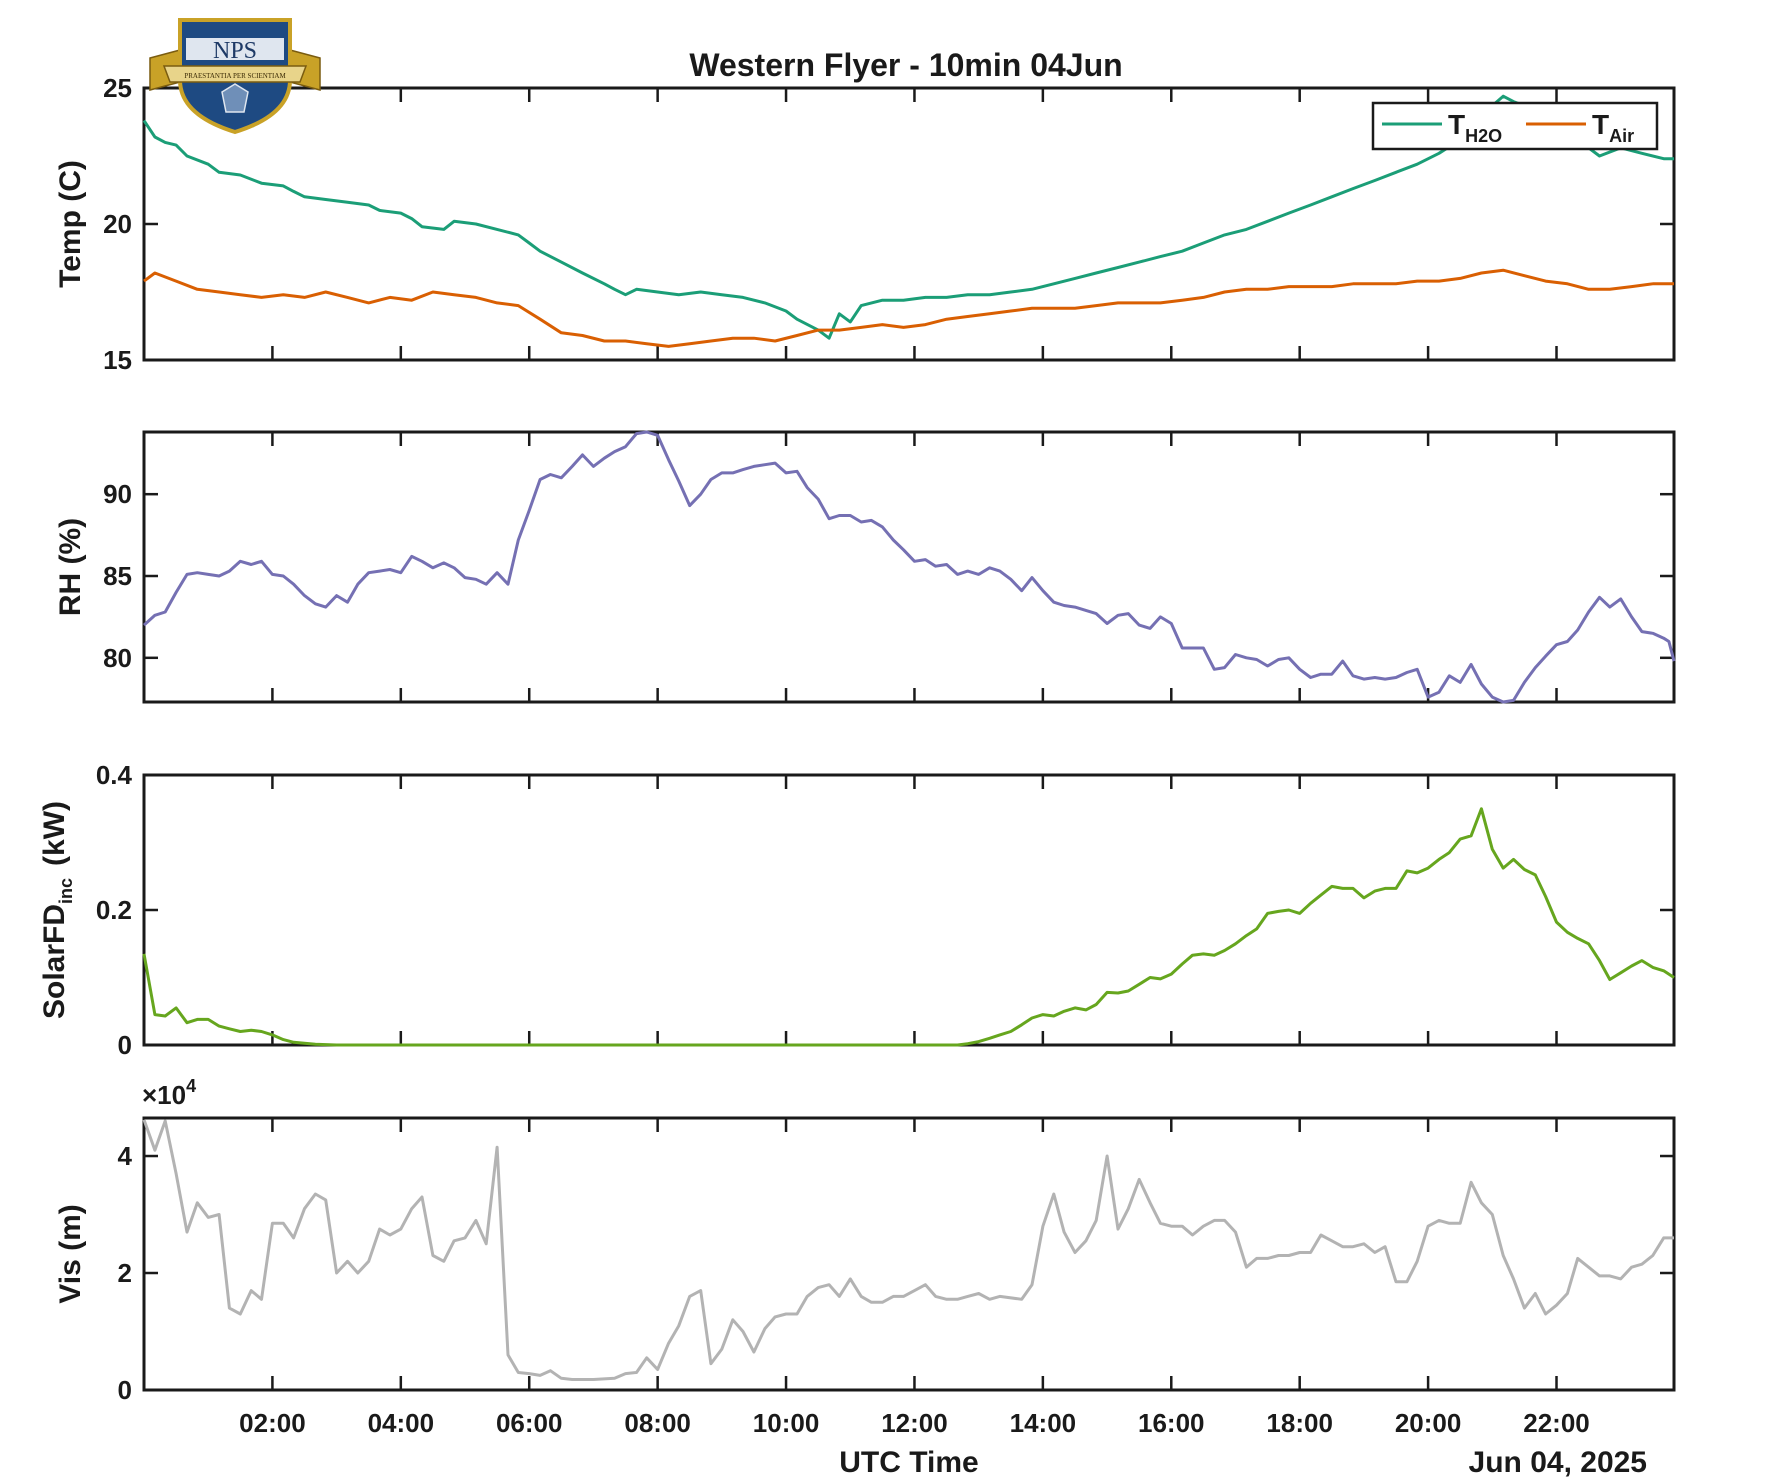 This screenshot has height=1477, width=1772. I want to click on logo-text: NPS, so click(235, 51).